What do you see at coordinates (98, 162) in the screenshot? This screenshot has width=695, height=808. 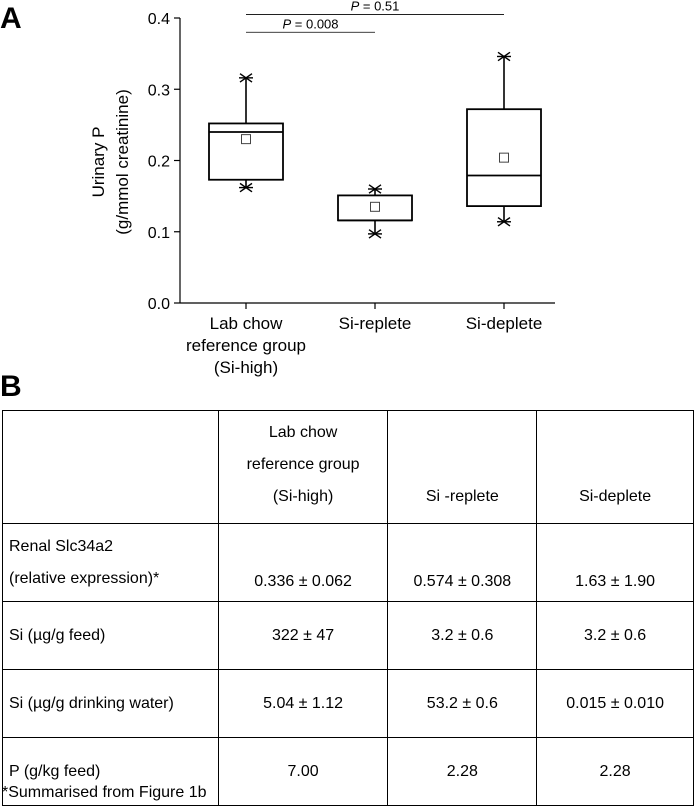 I see `y-axis-label-line1: Urinary P` at bounding box center [98, 162].